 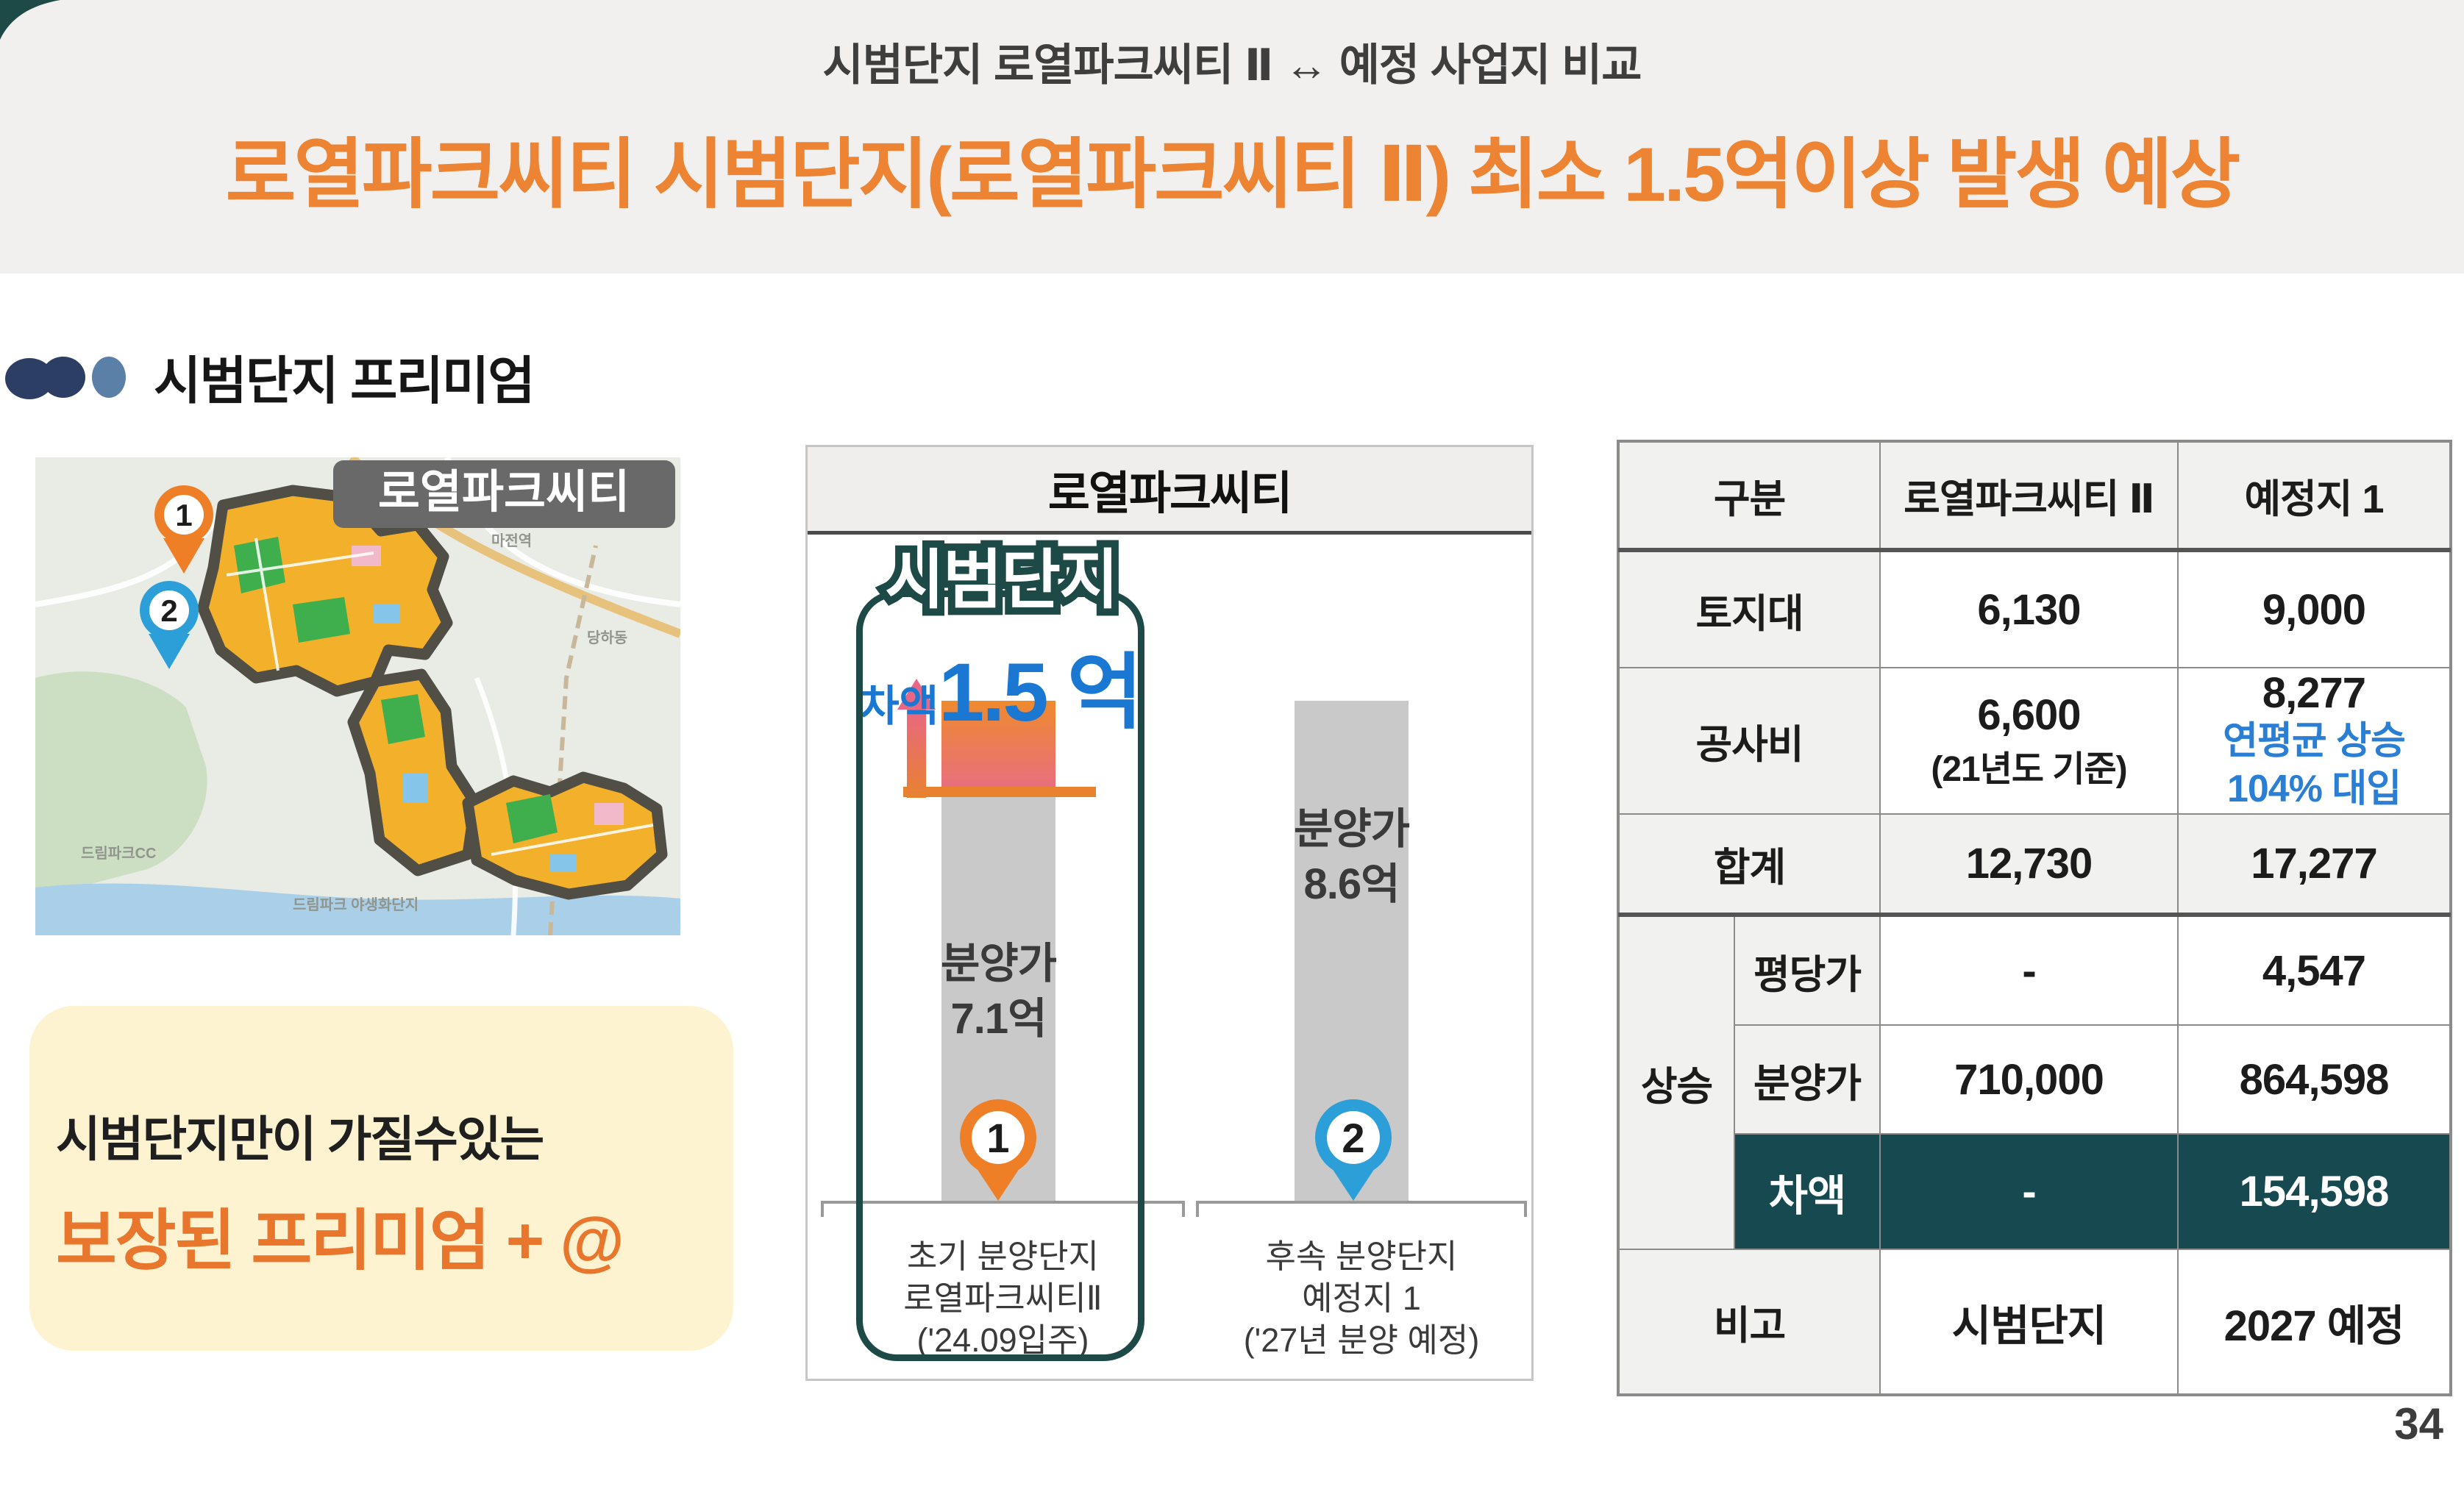 What do you see at coordinates (1749, 1322) in the screenshot?
I see `row-label-remarks: 비고` at bounding box center [1749, 1322].